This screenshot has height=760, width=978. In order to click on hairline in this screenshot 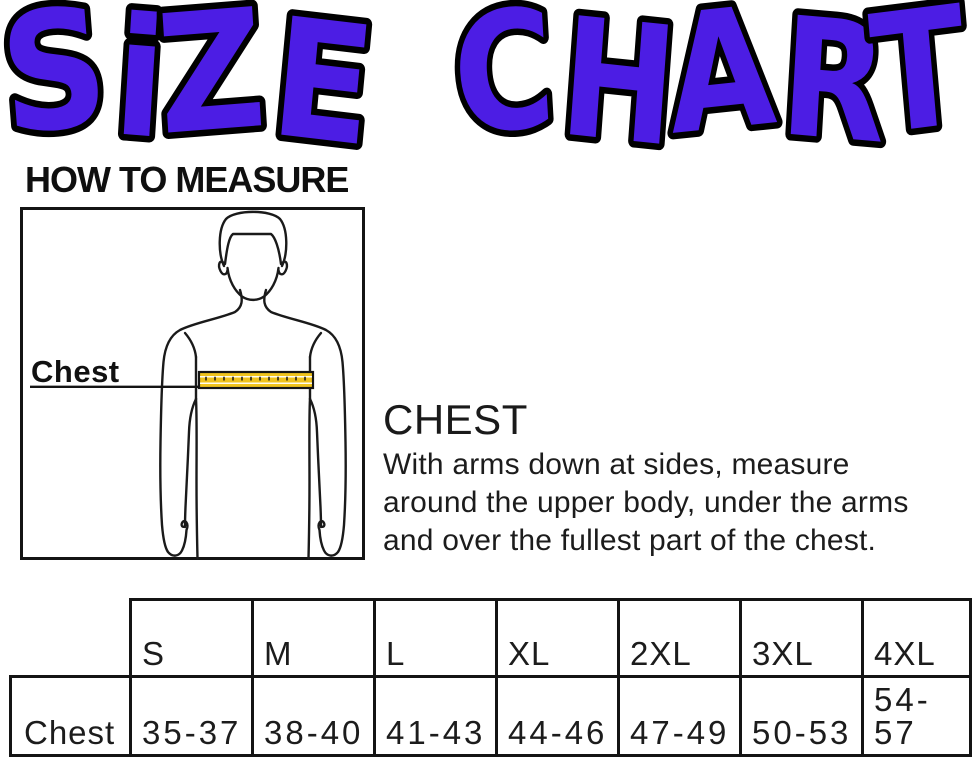, I will do `click(253, 249)`.